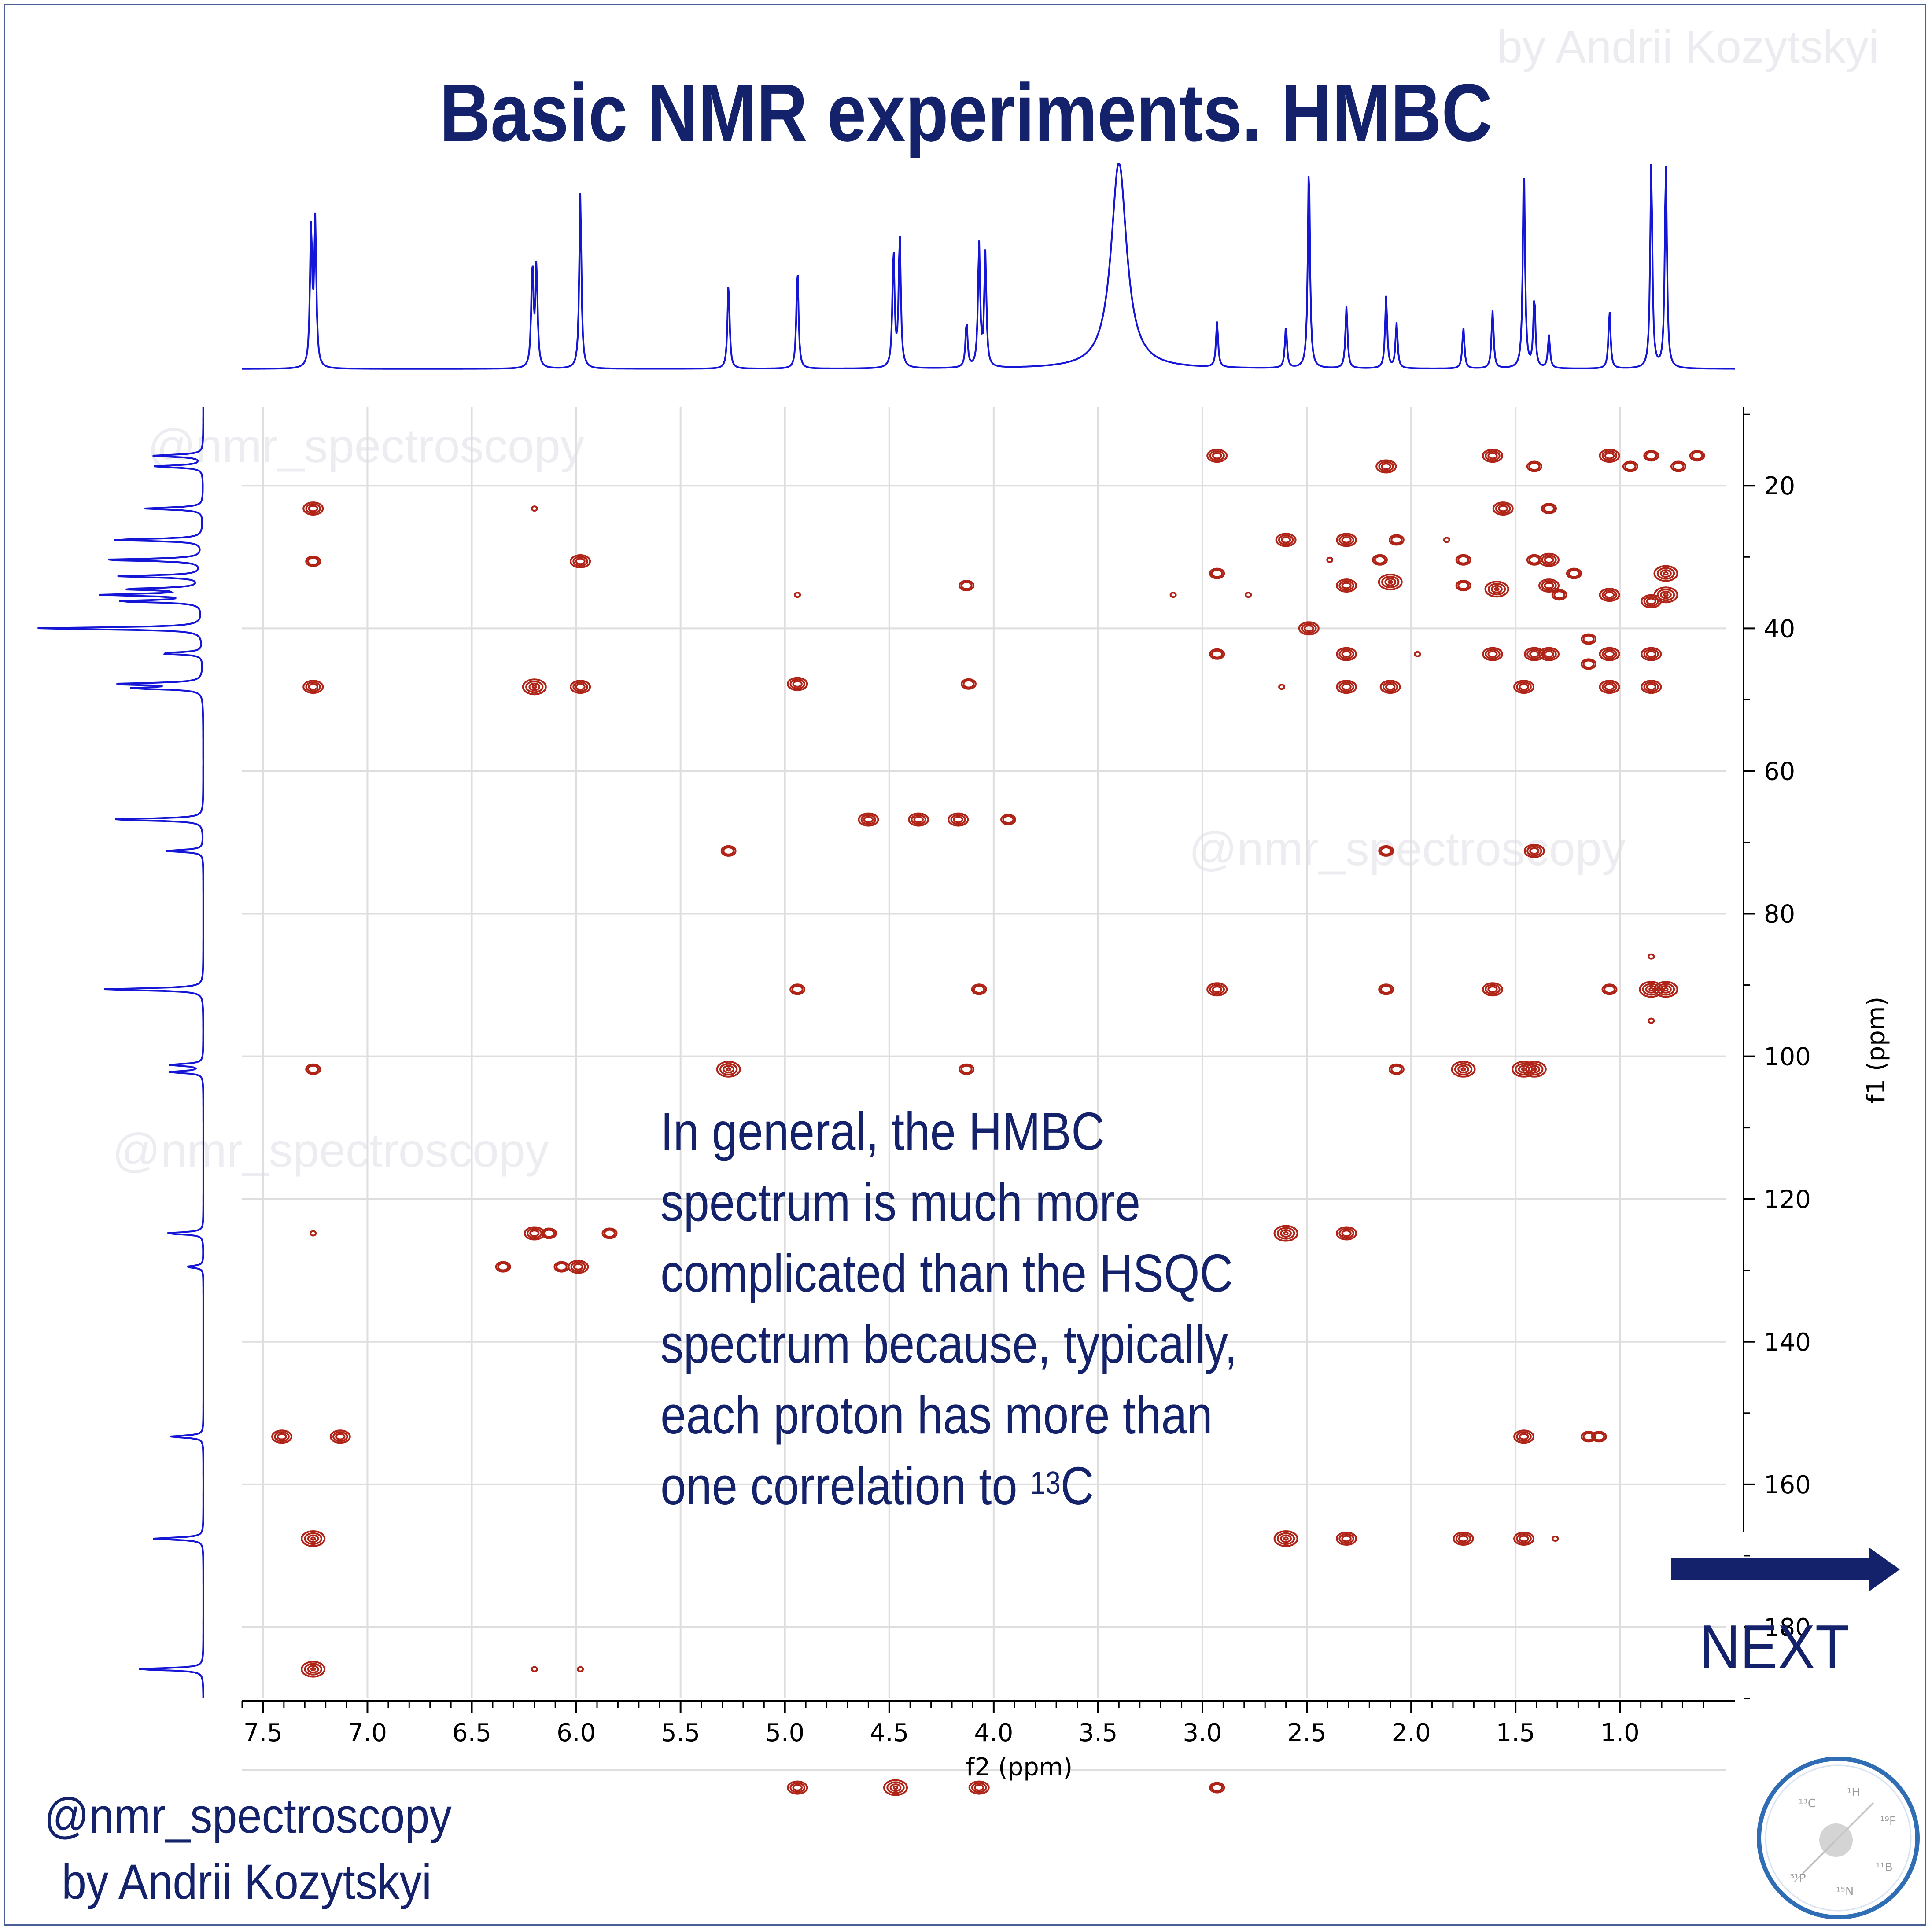 This screenshot has height=1930, width=1932. Describe the element at coordinates (1620, 1733) in the screenshot. I see `x-tick-label: 1.0` at that location.